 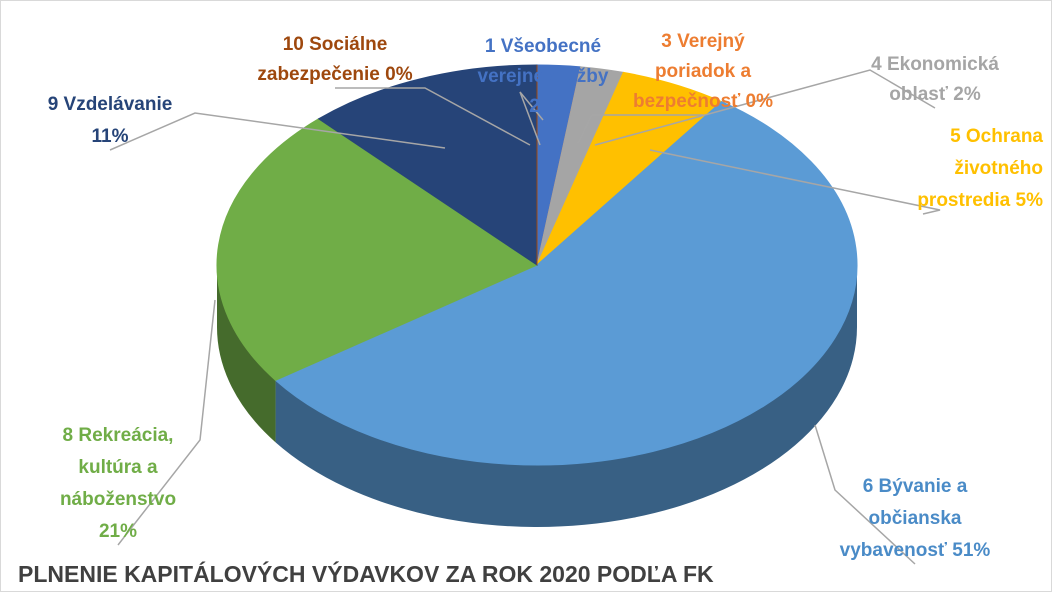 What do you see at coordinates (118, 467) in the screenshot?
I see `label-line: kultúra a` at bounding box center [118, 467].